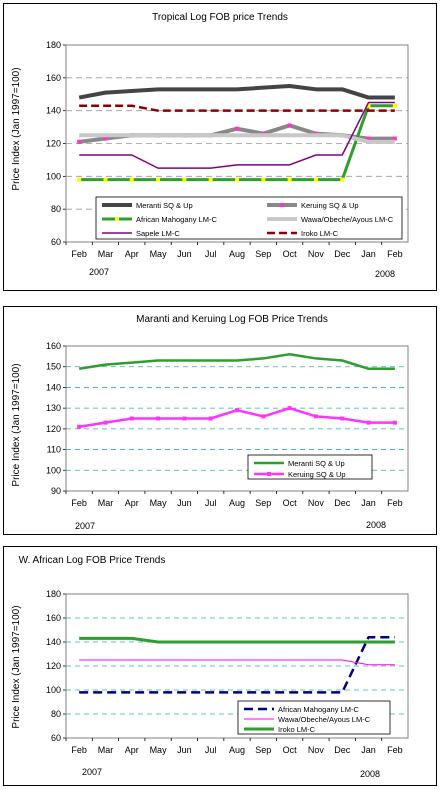 Image resolution: width=445 pixels, height=790 pixels. Describe the element at coordinates (232, 319) in the screenshot. I see `chart-title: Maranti and Keruing Log FOB Price Trends` at that location.